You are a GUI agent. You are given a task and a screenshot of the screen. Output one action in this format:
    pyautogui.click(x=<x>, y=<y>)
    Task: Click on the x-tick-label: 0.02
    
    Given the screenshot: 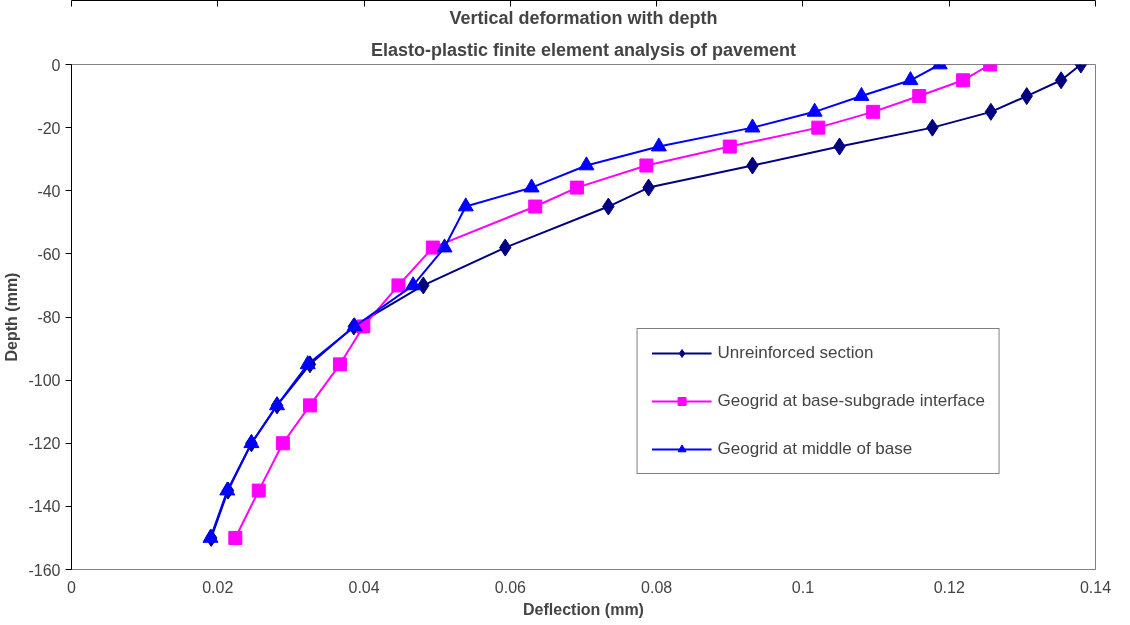 What is the action you would take?
    pyautogui.click(x=218, y=587)
    